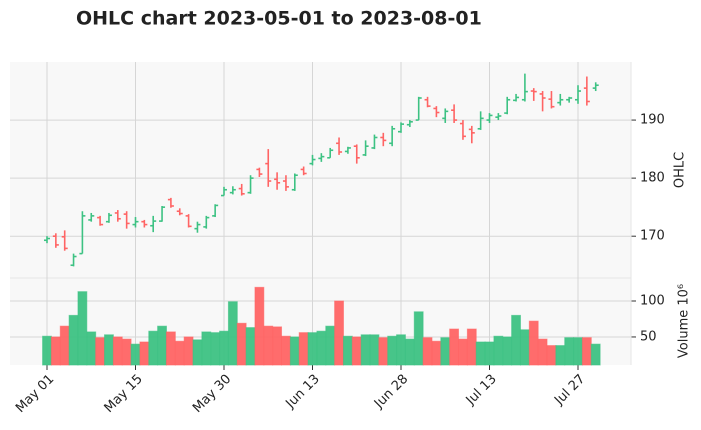  Describe the element at coordinates (652, 301) in the screenshot. I see `y-tick-label: 100` at that location.